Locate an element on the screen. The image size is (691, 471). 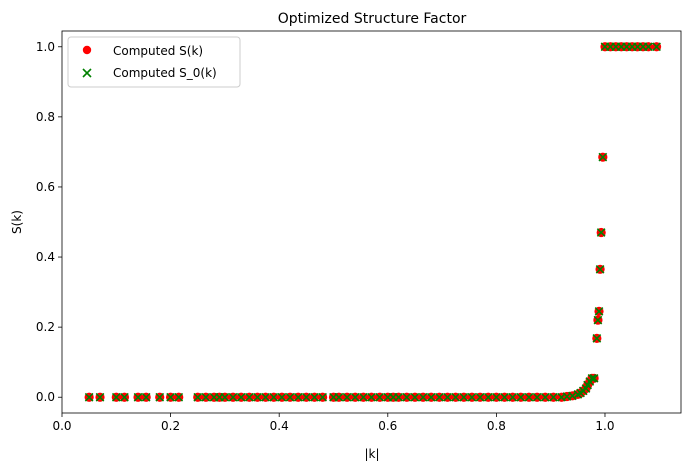
chart-title: Optimized Structure Factor is located at coordinates (372, 19).